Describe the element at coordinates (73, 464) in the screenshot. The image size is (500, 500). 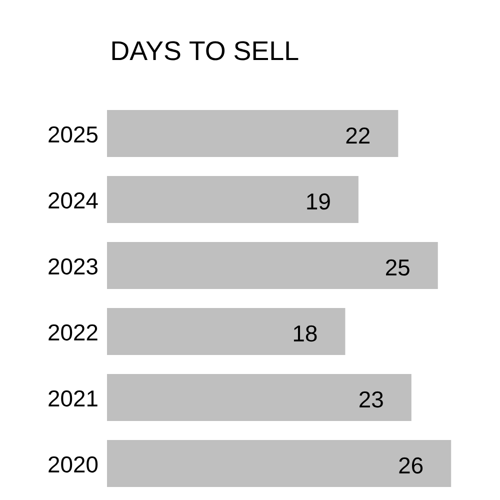
I see `y-tick-label: 2020` at that location.